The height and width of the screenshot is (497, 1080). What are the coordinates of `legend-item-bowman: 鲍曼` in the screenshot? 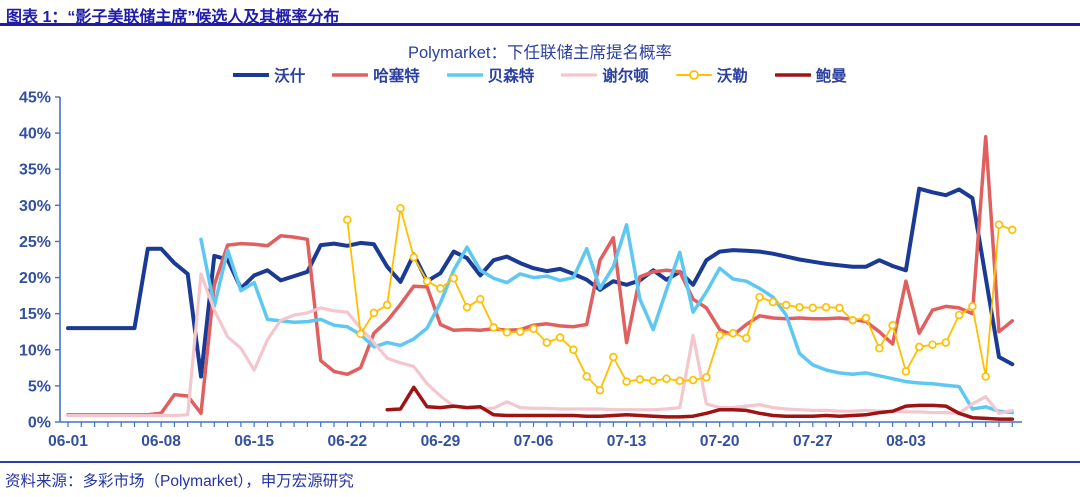 It's located at (810, 75).